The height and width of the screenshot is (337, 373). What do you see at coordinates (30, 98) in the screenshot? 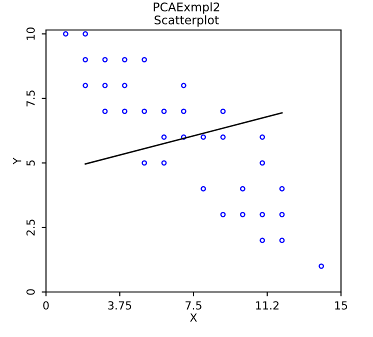
I see `y-tick-label: 7.5` at bounding box center [30, 98].